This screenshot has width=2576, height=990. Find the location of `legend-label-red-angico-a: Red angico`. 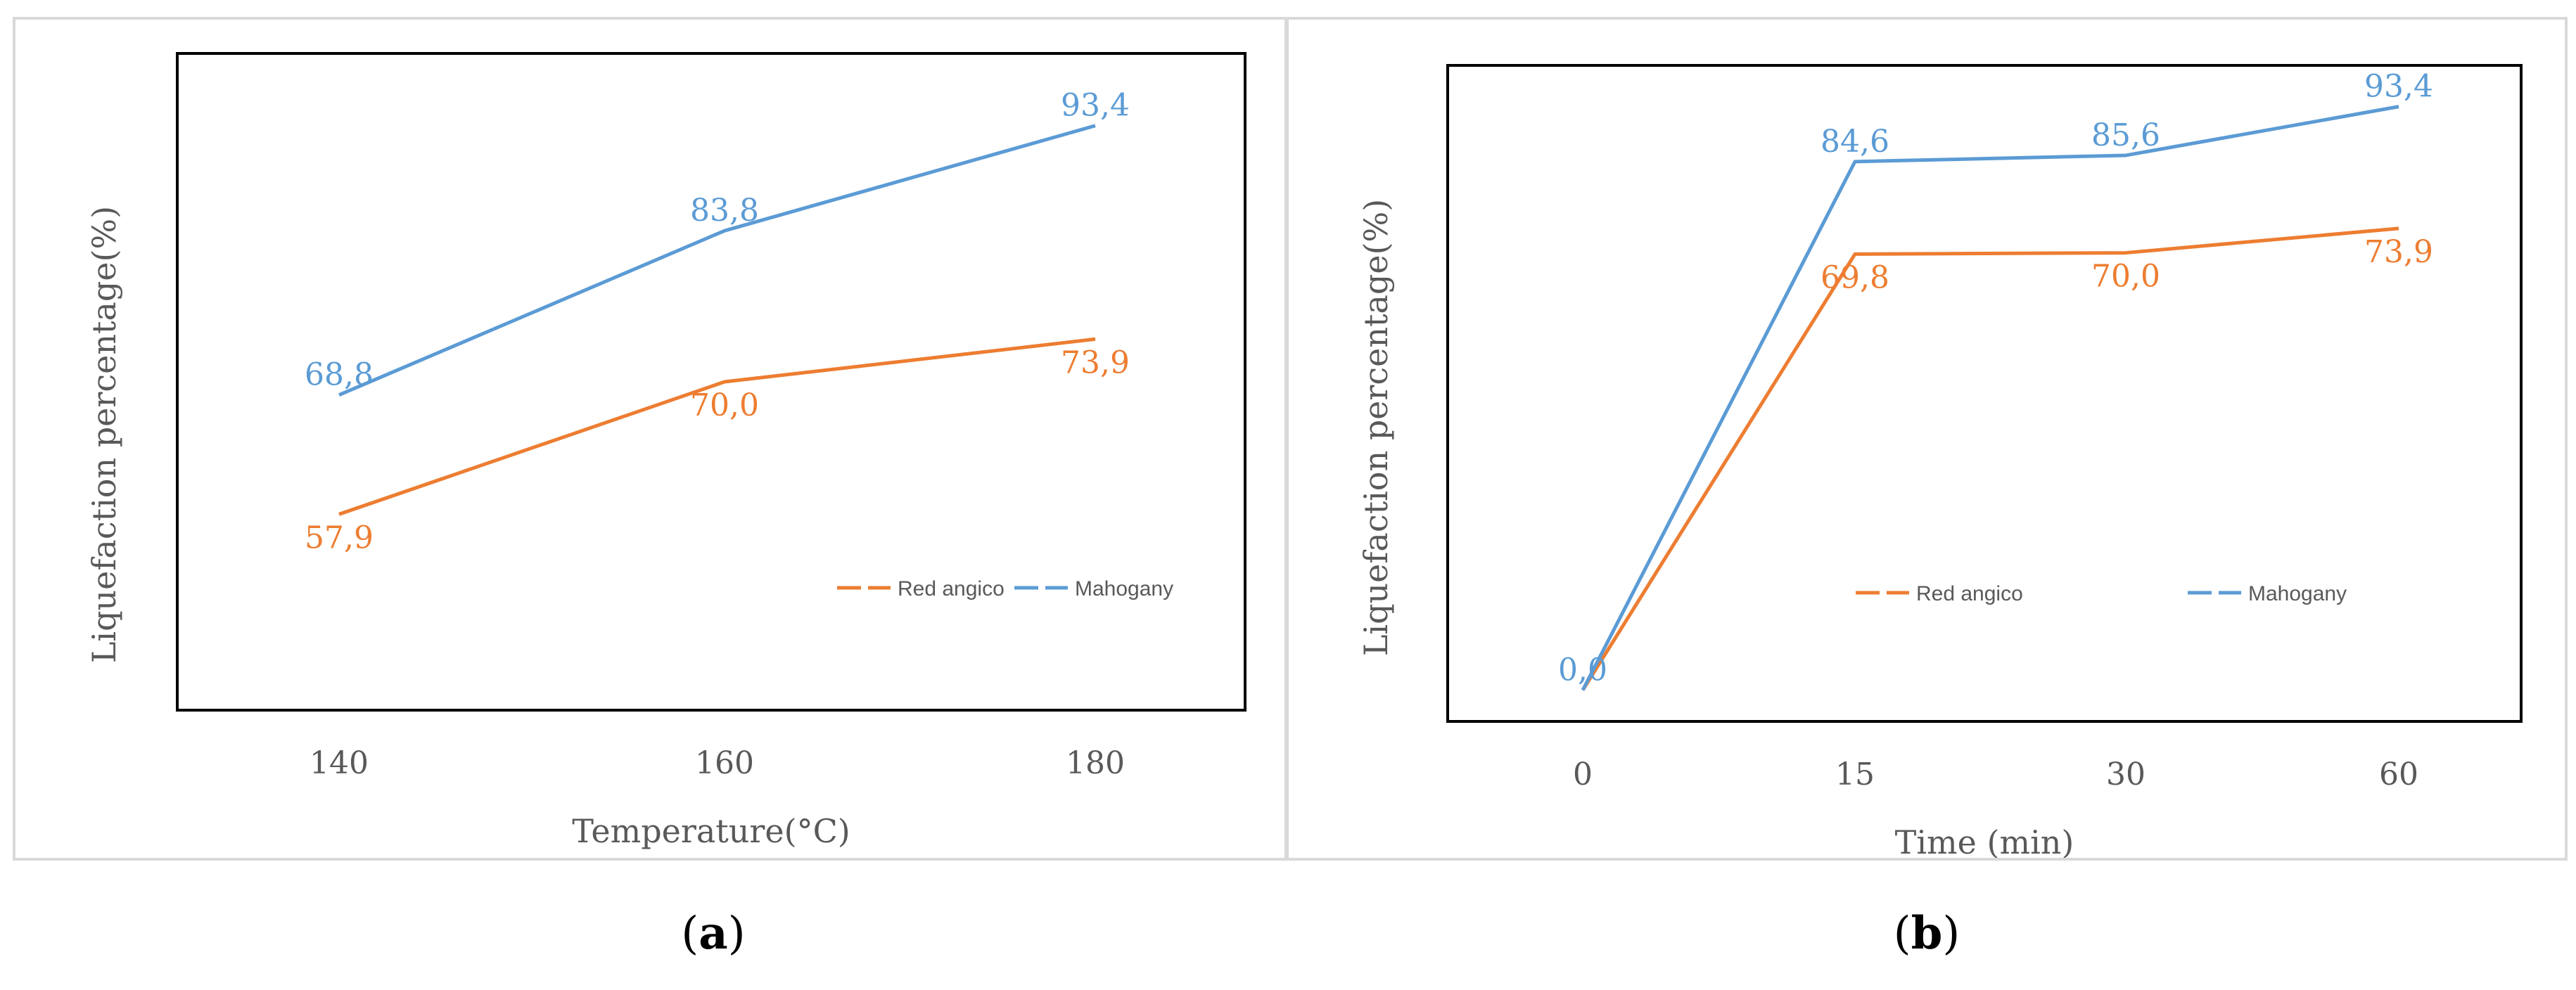

legend-label-red-angico-a: Red angico is located at coordinates (951, 588).